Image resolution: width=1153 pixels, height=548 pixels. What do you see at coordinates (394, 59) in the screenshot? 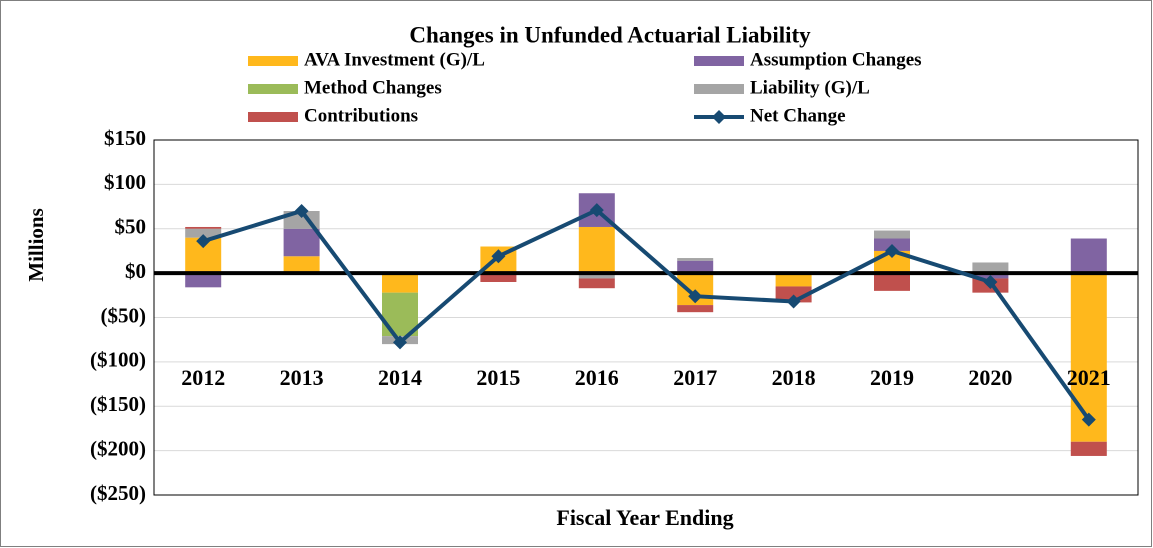
I see `legend-label: AVA Investment (G)/L` at bounding box center [394, 59].